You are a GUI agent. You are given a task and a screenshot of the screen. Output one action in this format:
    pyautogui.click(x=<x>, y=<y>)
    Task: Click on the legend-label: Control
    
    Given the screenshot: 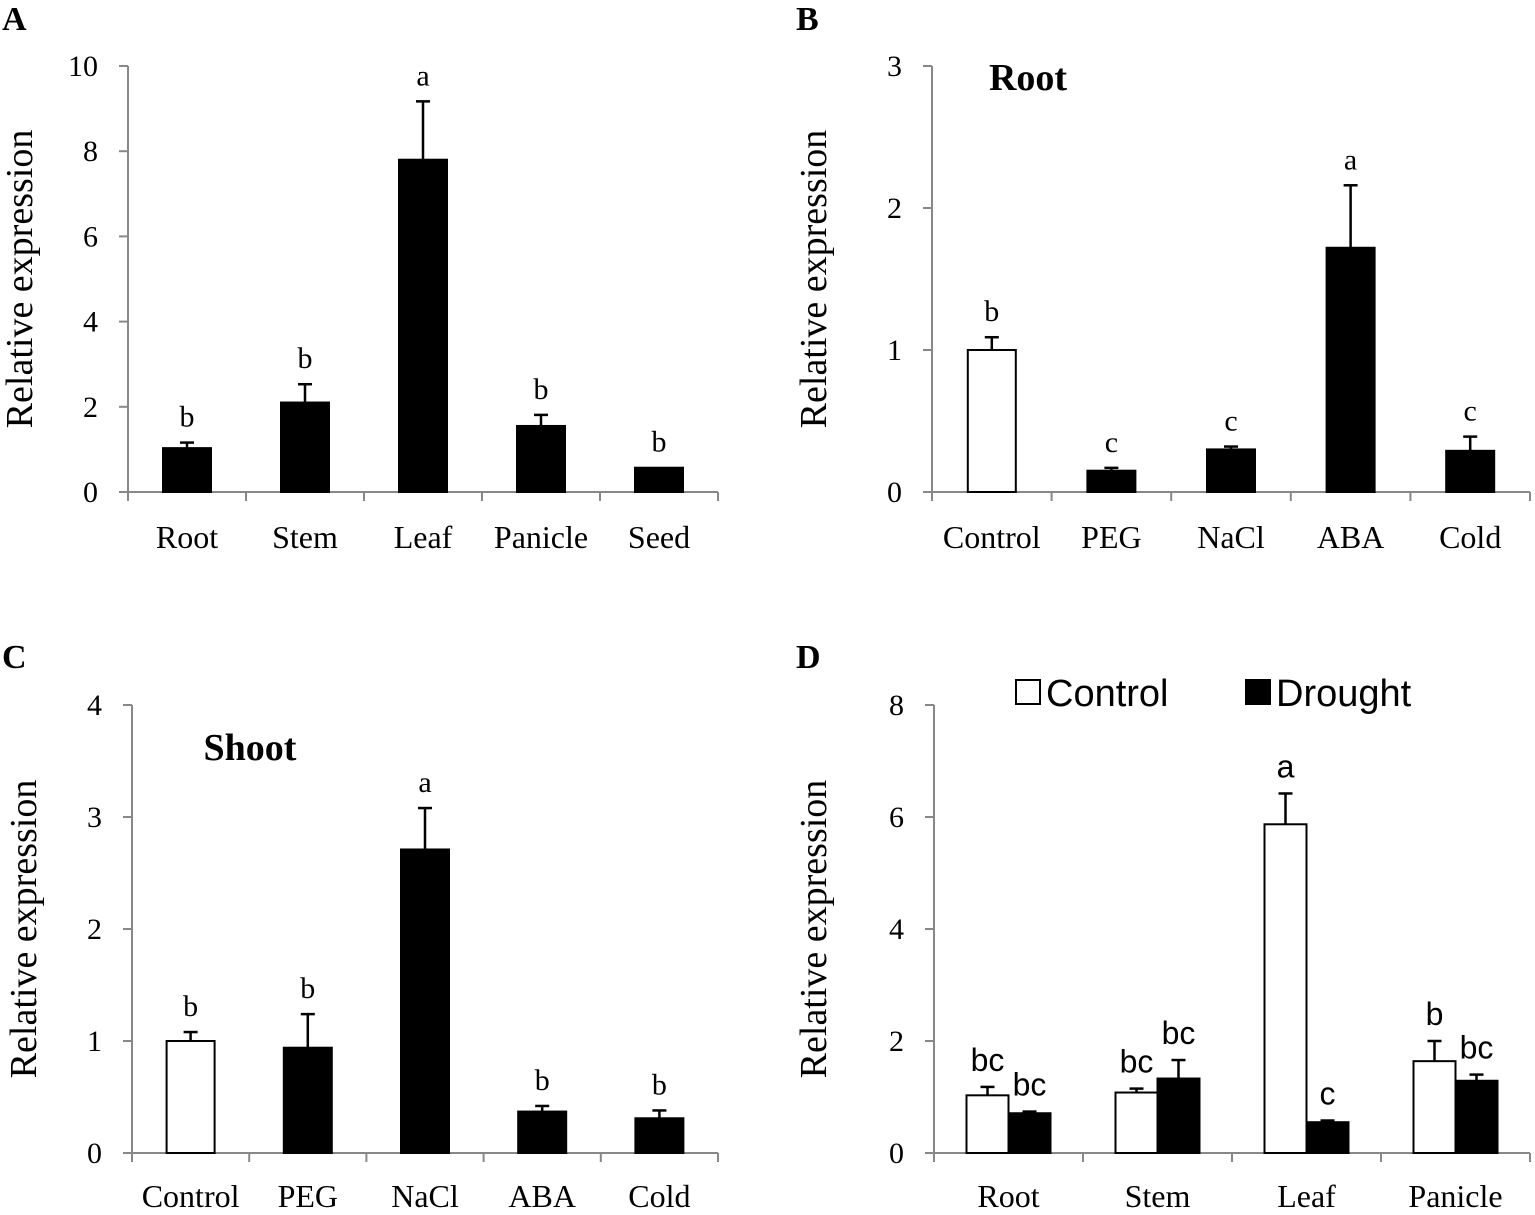 What is the action you would take?
    pyautogui.click(x=1107, y=694)
    